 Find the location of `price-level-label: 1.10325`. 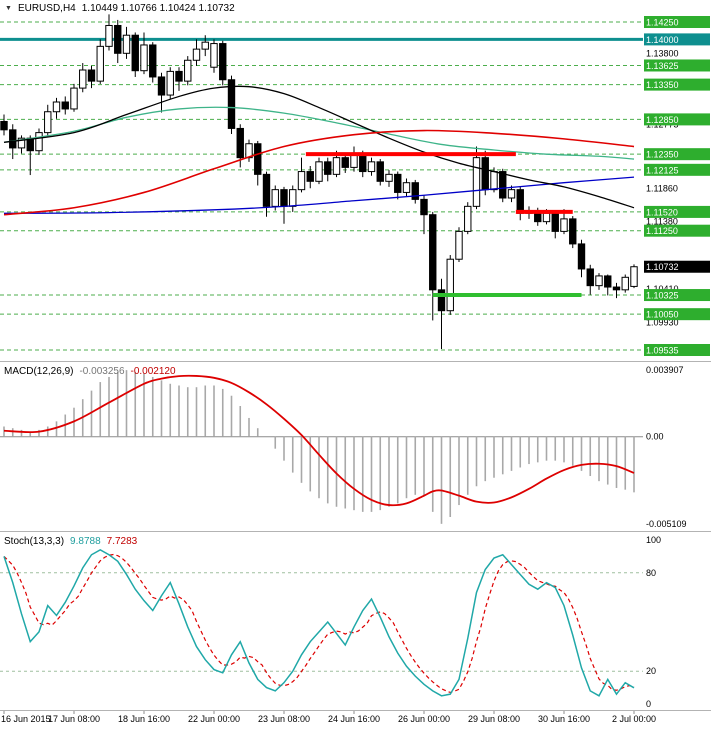

price-level-label: 1.10325 is located at coordinates (662, 296).